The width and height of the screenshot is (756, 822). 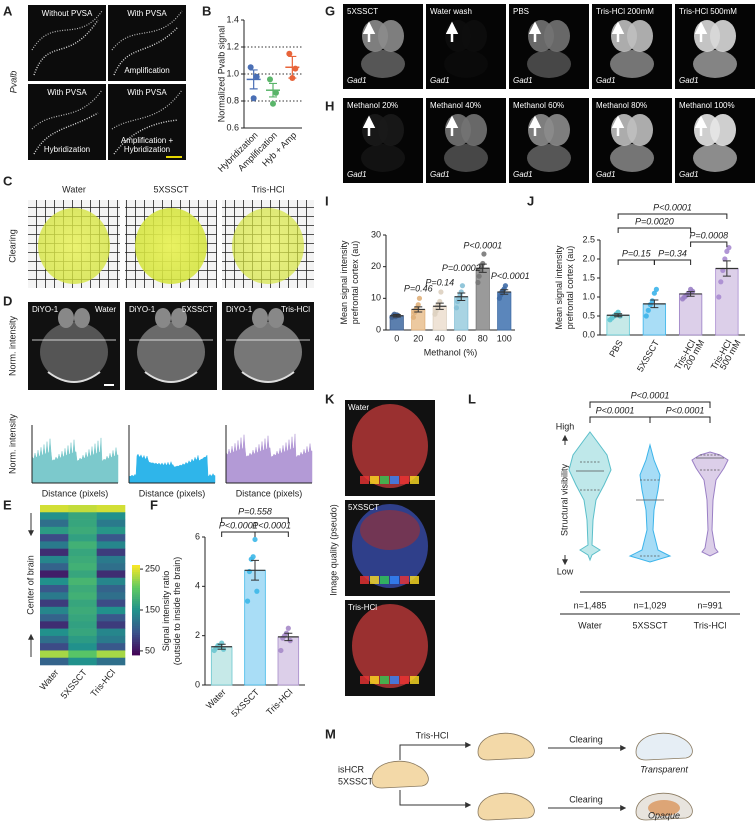 I want to click on image-label: Tris-HCl, so click(x=295, y=309).